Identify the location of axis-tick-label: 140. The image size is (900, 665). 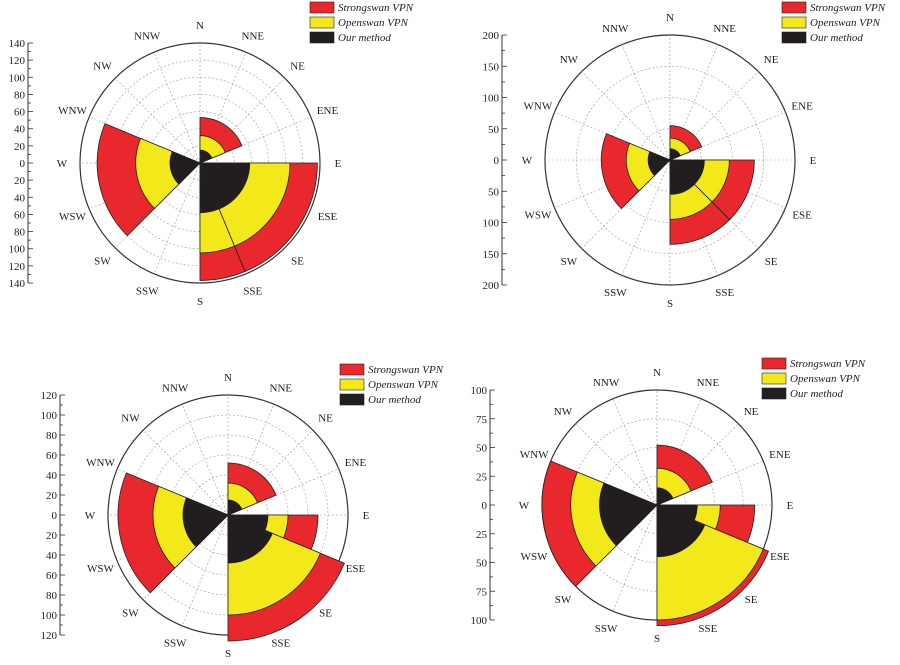
(17, 284).